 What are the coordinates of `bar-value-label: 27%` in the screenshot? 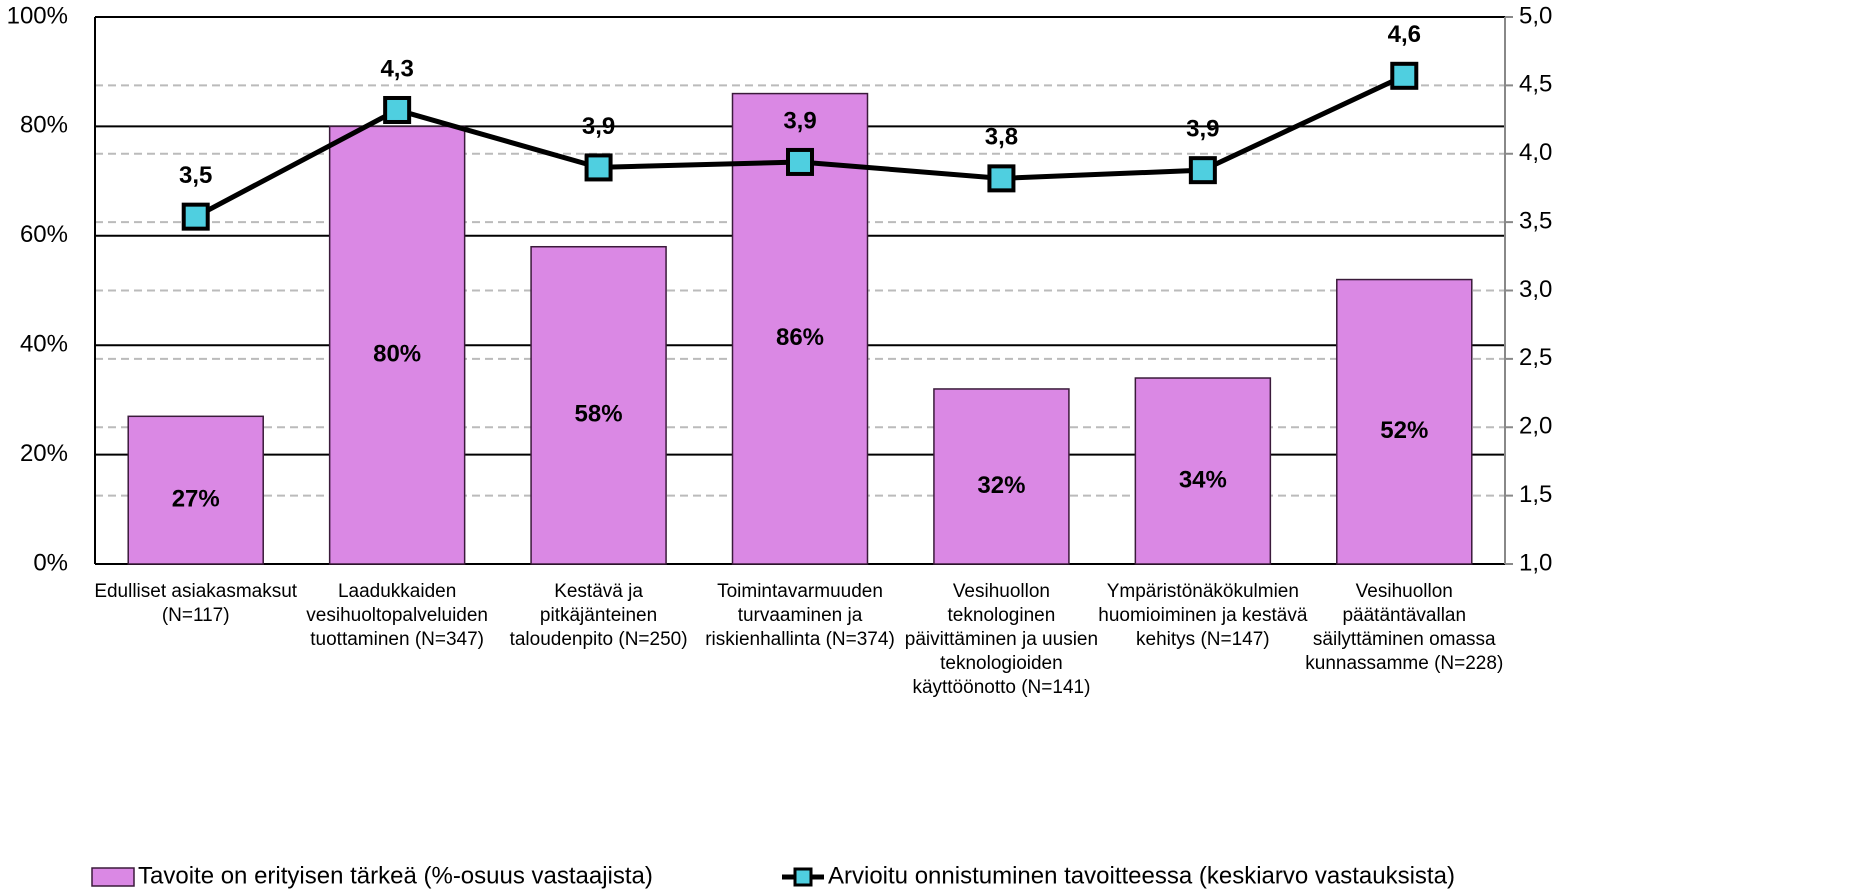 It's located at (196, 498).